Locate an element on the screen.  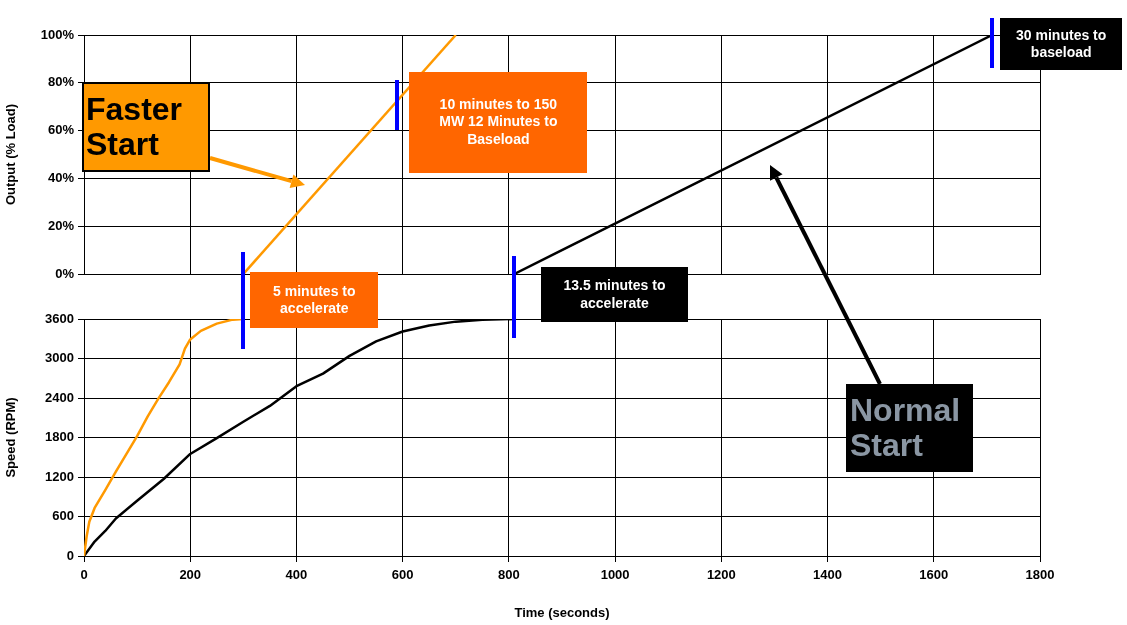
y-tick-label: 600 is located at coordinates (63, 516).